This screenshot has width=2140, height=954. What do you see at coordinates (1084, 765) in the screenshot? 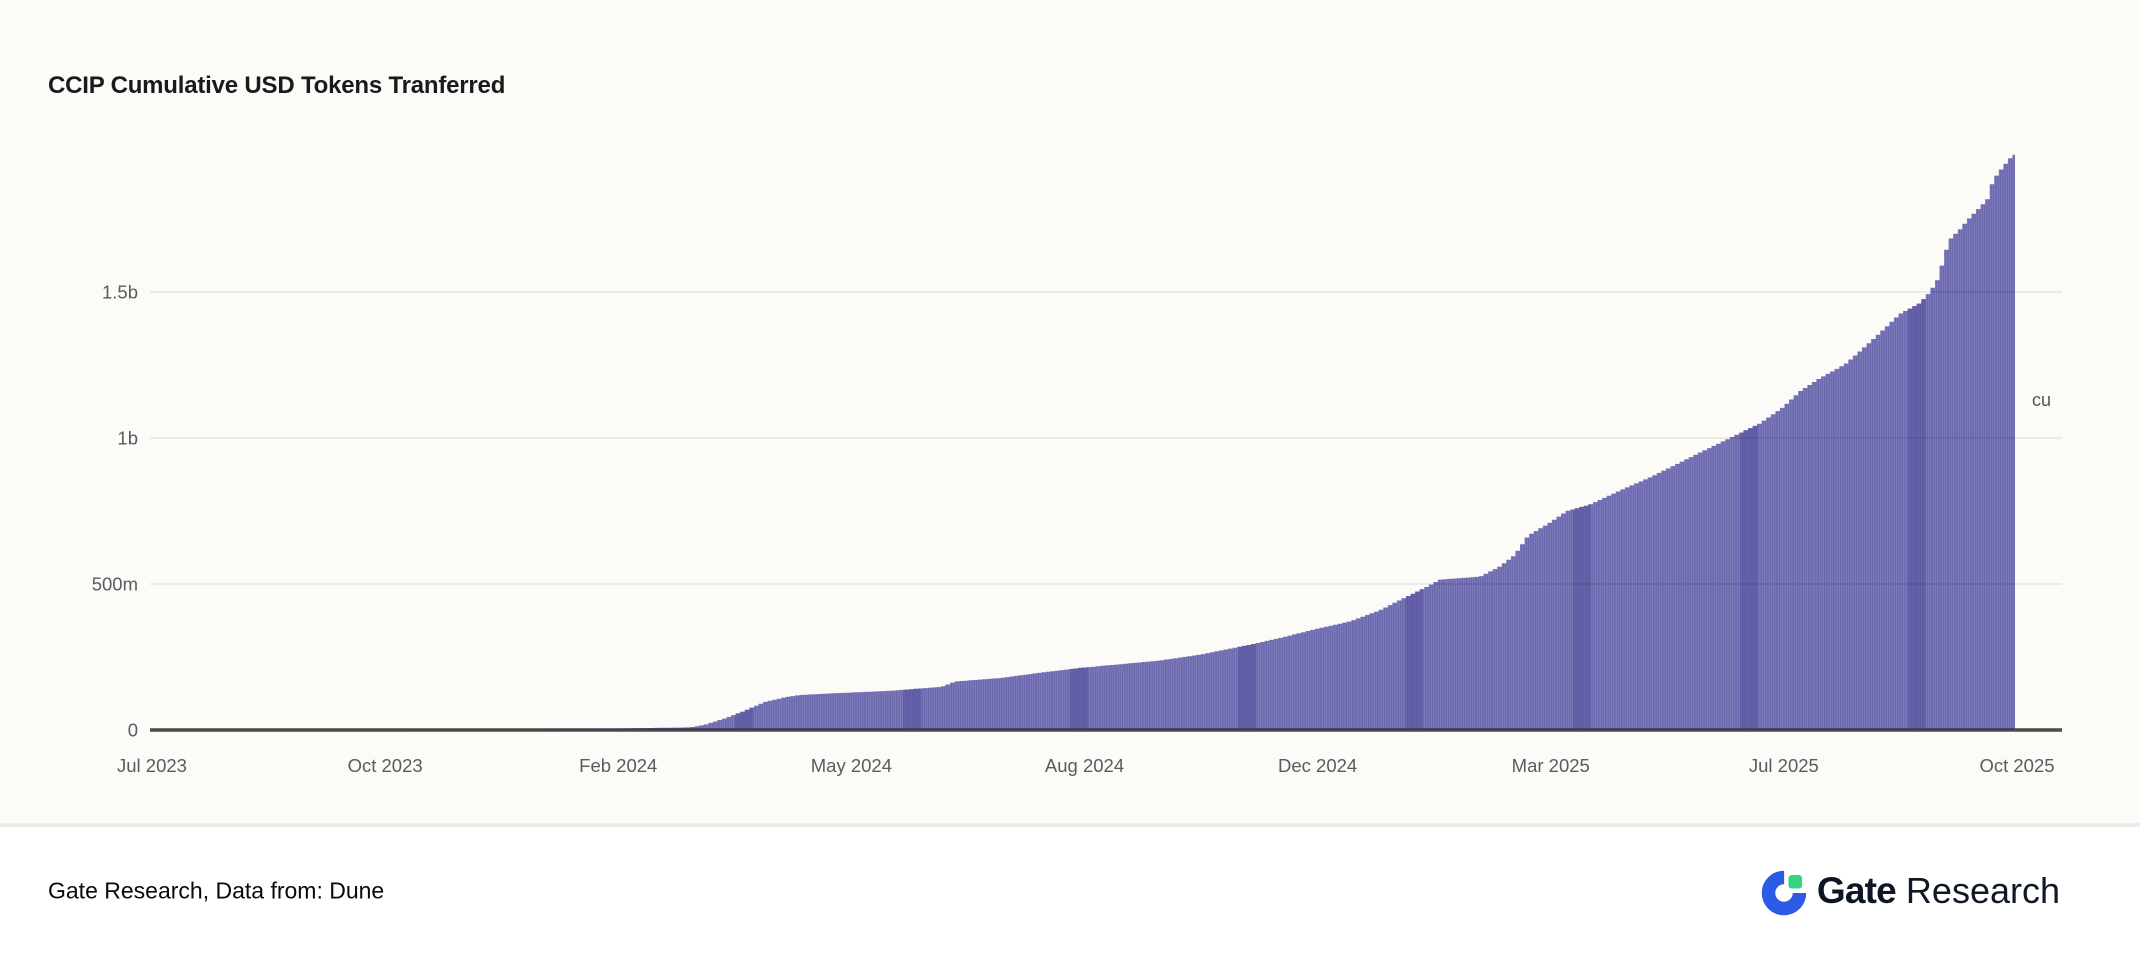
I see `x-tick-label: Aug 2024` at bounding box center [1084, 765].